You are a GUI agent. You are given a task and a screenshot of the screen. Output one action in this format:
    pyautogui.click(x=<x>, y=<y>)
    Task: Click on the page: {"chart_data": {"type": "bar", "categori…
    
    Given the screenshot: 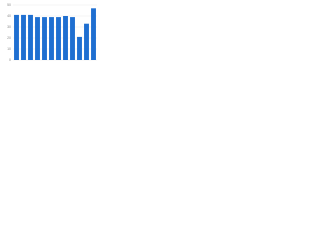 What is the action you would take?
    pyautogui.click(x=50, y=35)
    